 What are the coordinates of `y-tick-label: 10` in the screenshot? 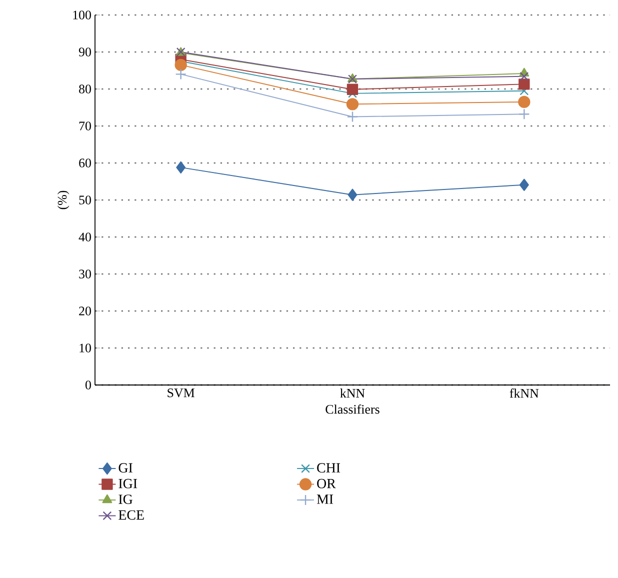 It's located at (85, 348).